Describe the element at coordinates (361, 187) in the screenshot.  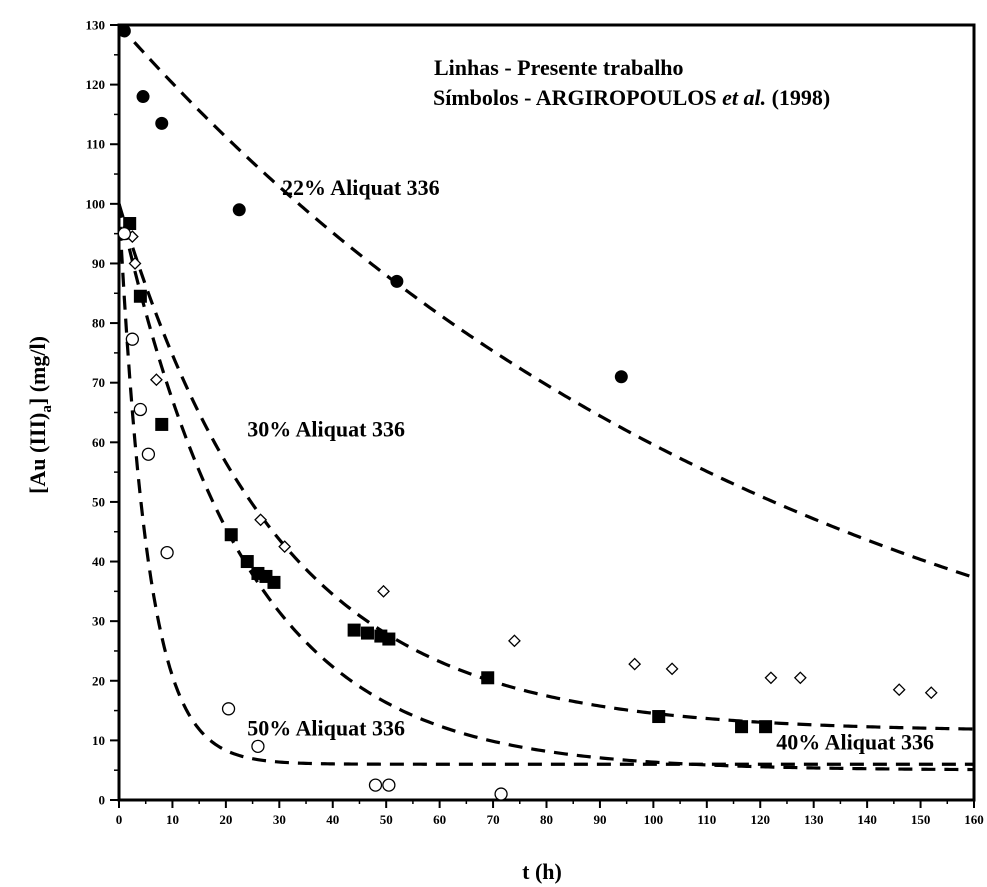
I see `curve-label-1: 22% Aliquat 336` at that location.